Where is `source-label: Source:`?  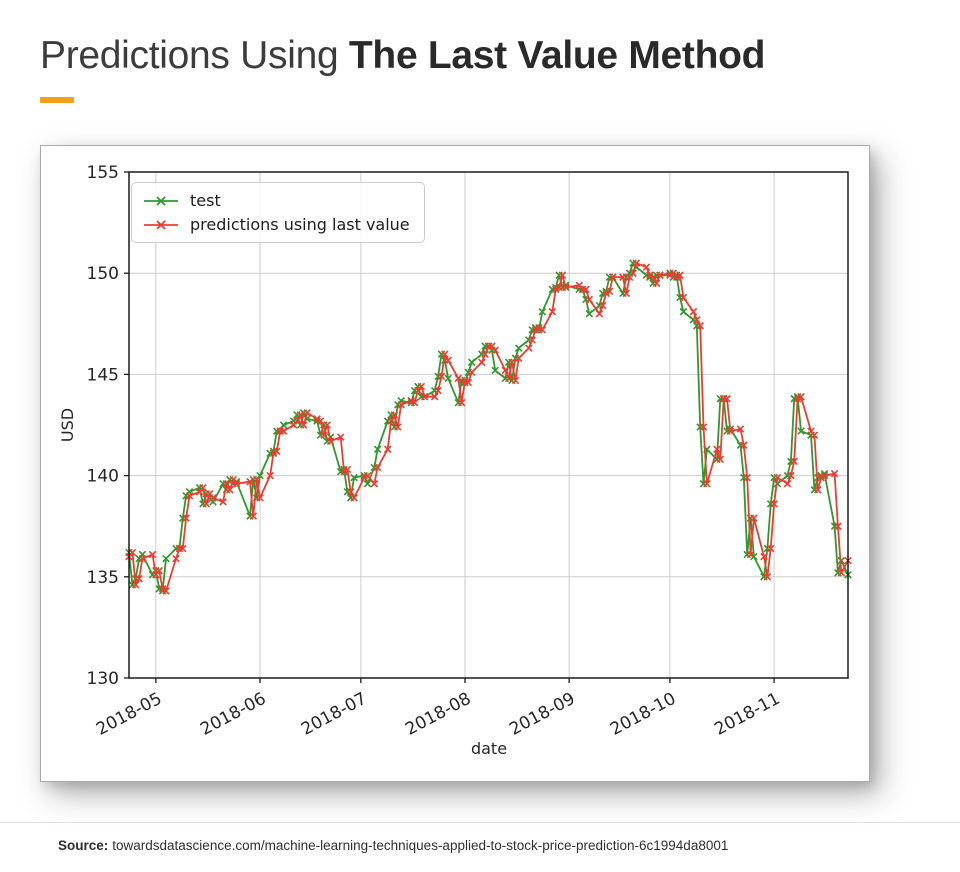 source-label: Source: is located at coordinates (83, 845).